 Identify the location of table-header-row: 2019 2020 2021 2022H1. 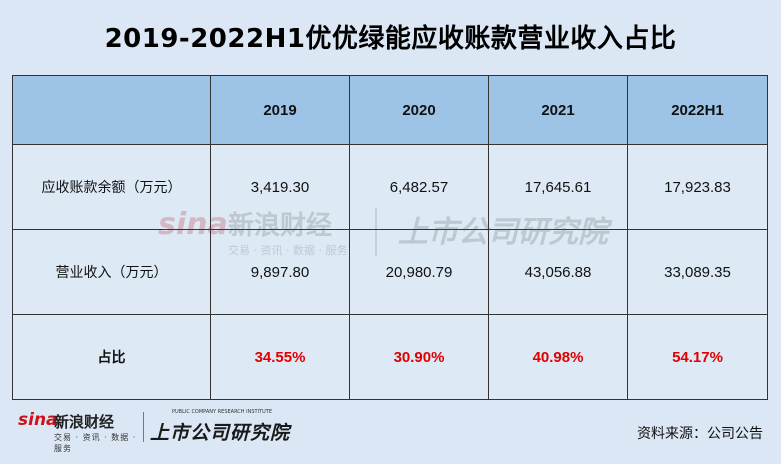
(390, 110).